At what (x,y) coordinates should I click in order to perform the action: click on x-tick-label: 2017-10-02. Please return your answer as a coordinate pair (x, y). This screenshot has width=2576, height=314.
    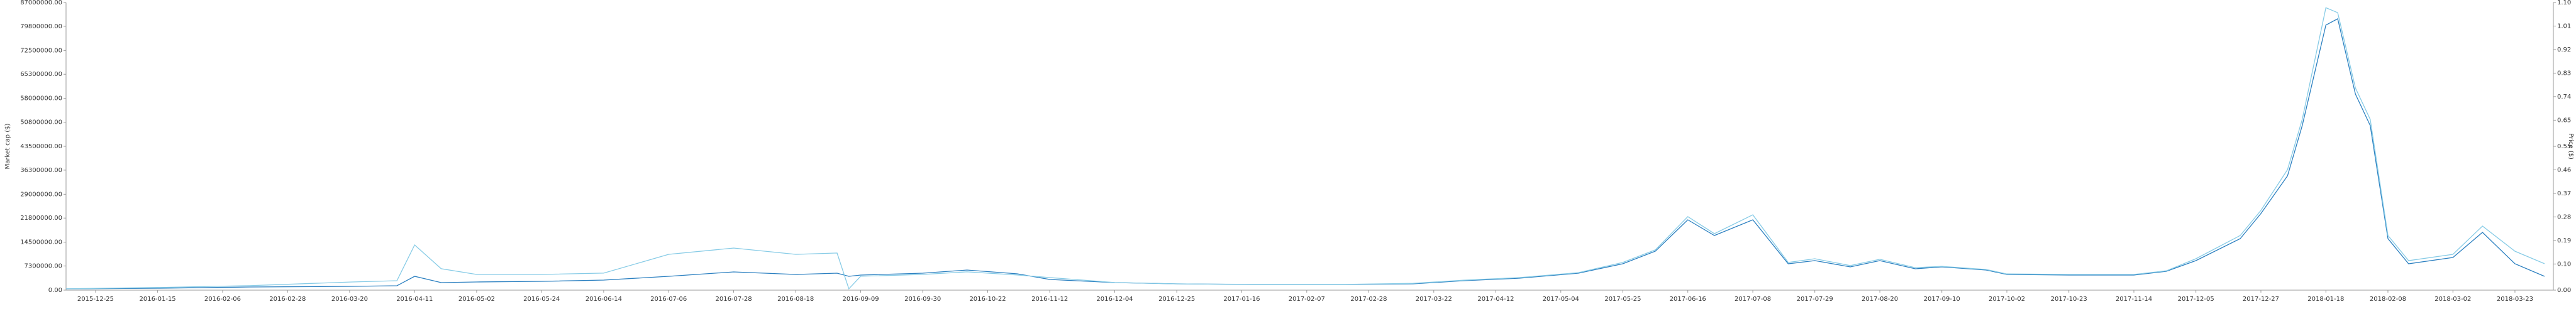
    Looking at the image, I should click on (2007, 299).